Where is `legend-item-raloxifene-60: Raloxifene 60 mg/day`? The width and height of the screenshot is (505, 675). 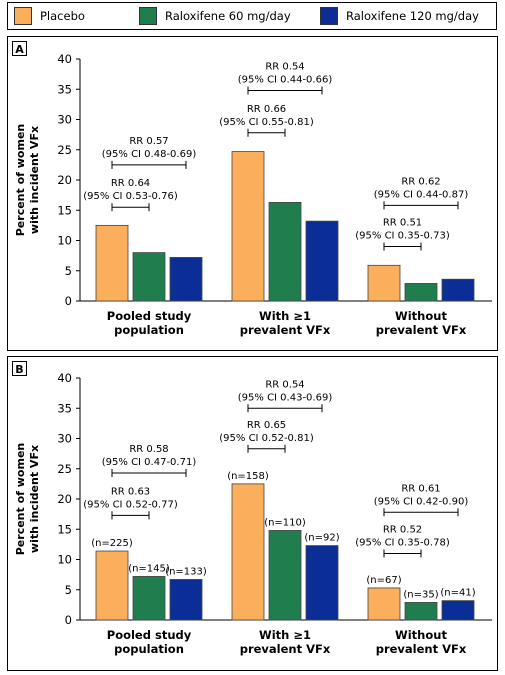 legend-item-raloxifene-60: Raloxifene 60 mg/day is located at coordinates (215, 16).